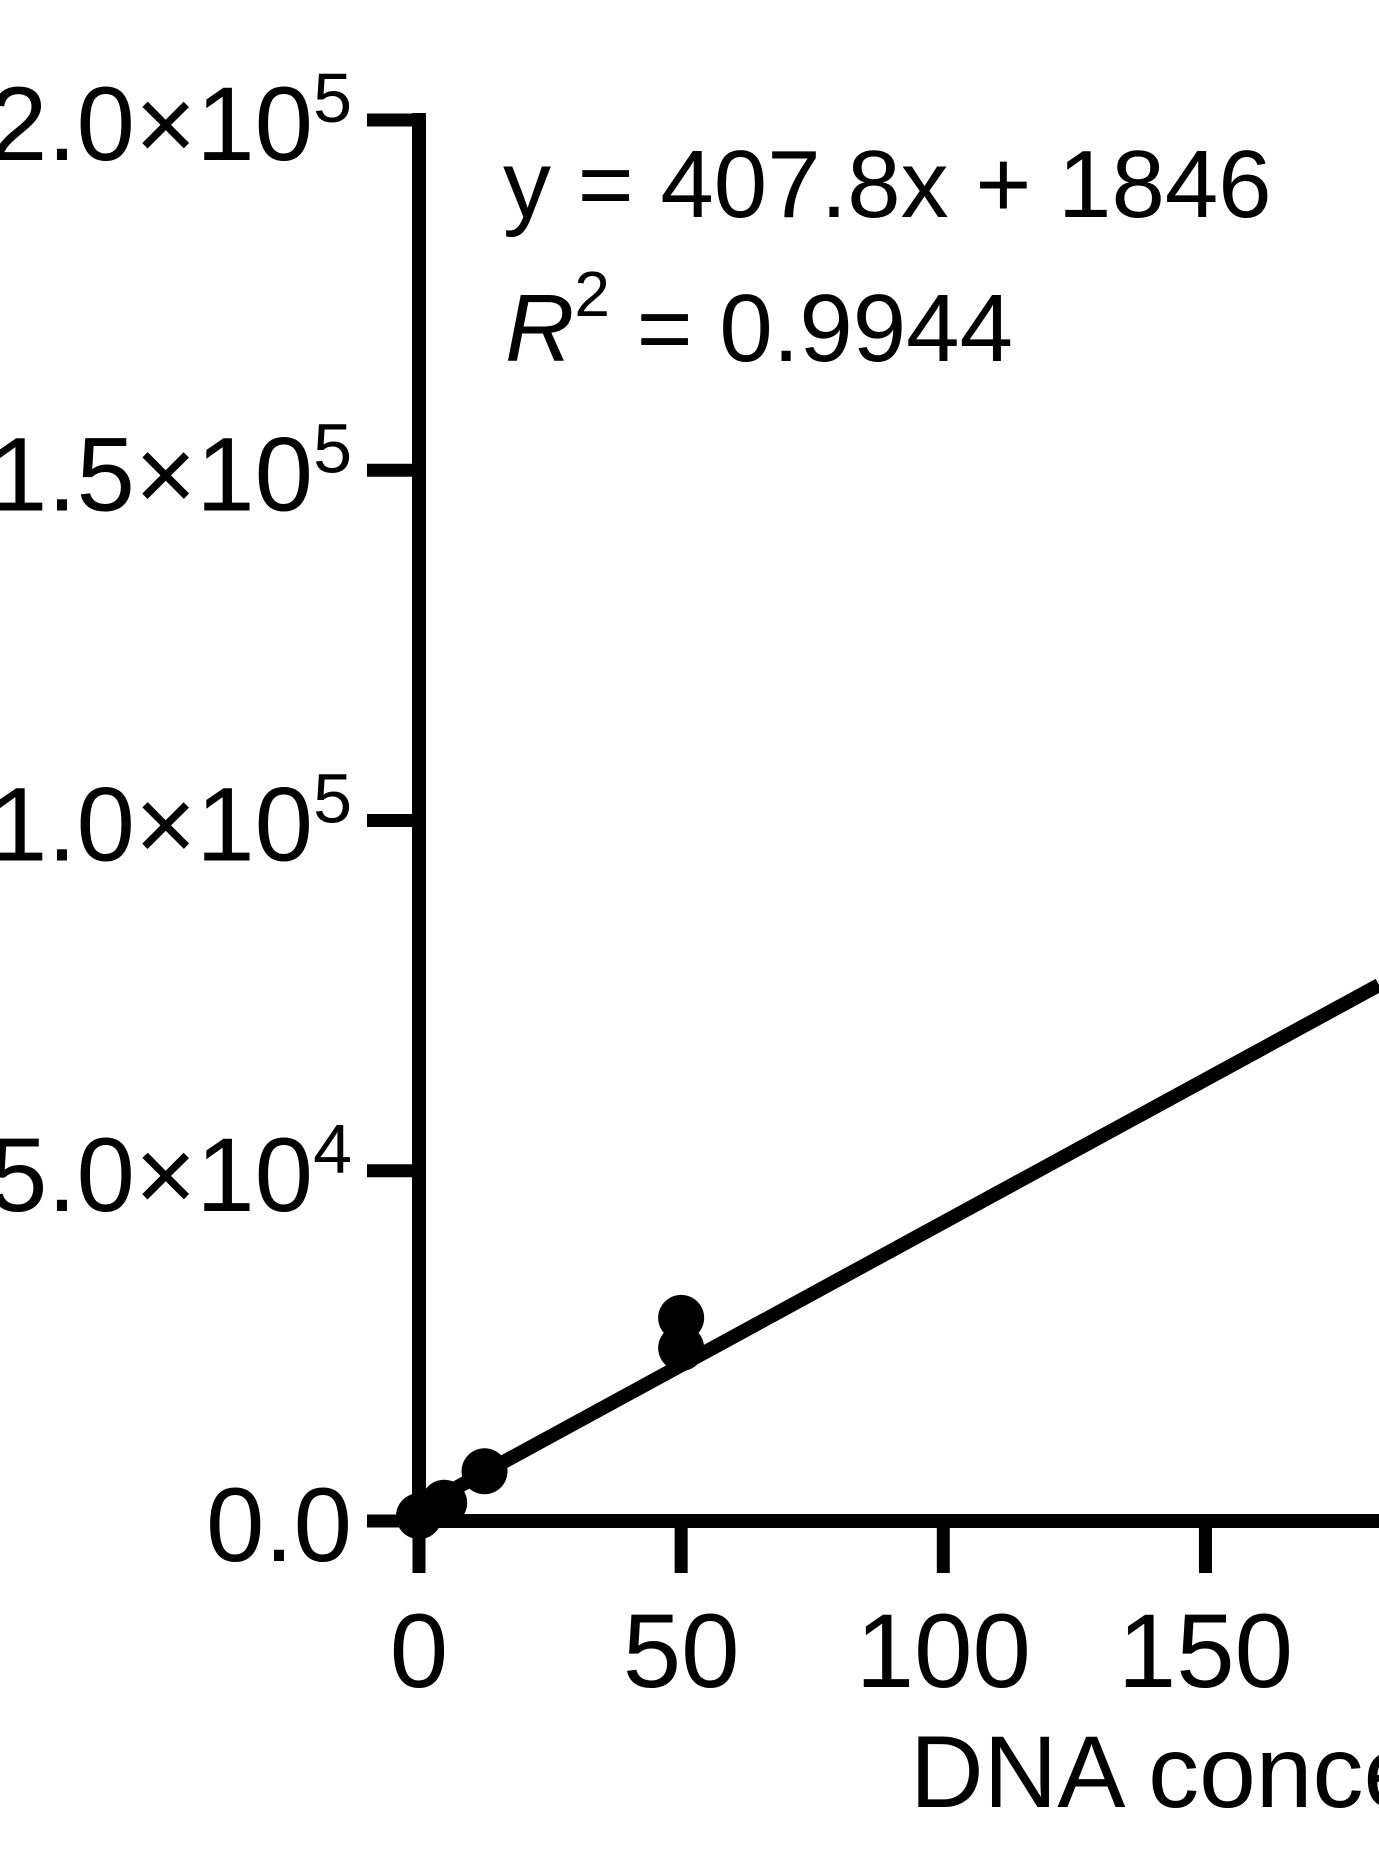 The width and height of the screenshot is (1379, 1876). Describe the element at coordinates (1205, 1651) in the screenshot. I see `x-tick-label: 150` at that location.